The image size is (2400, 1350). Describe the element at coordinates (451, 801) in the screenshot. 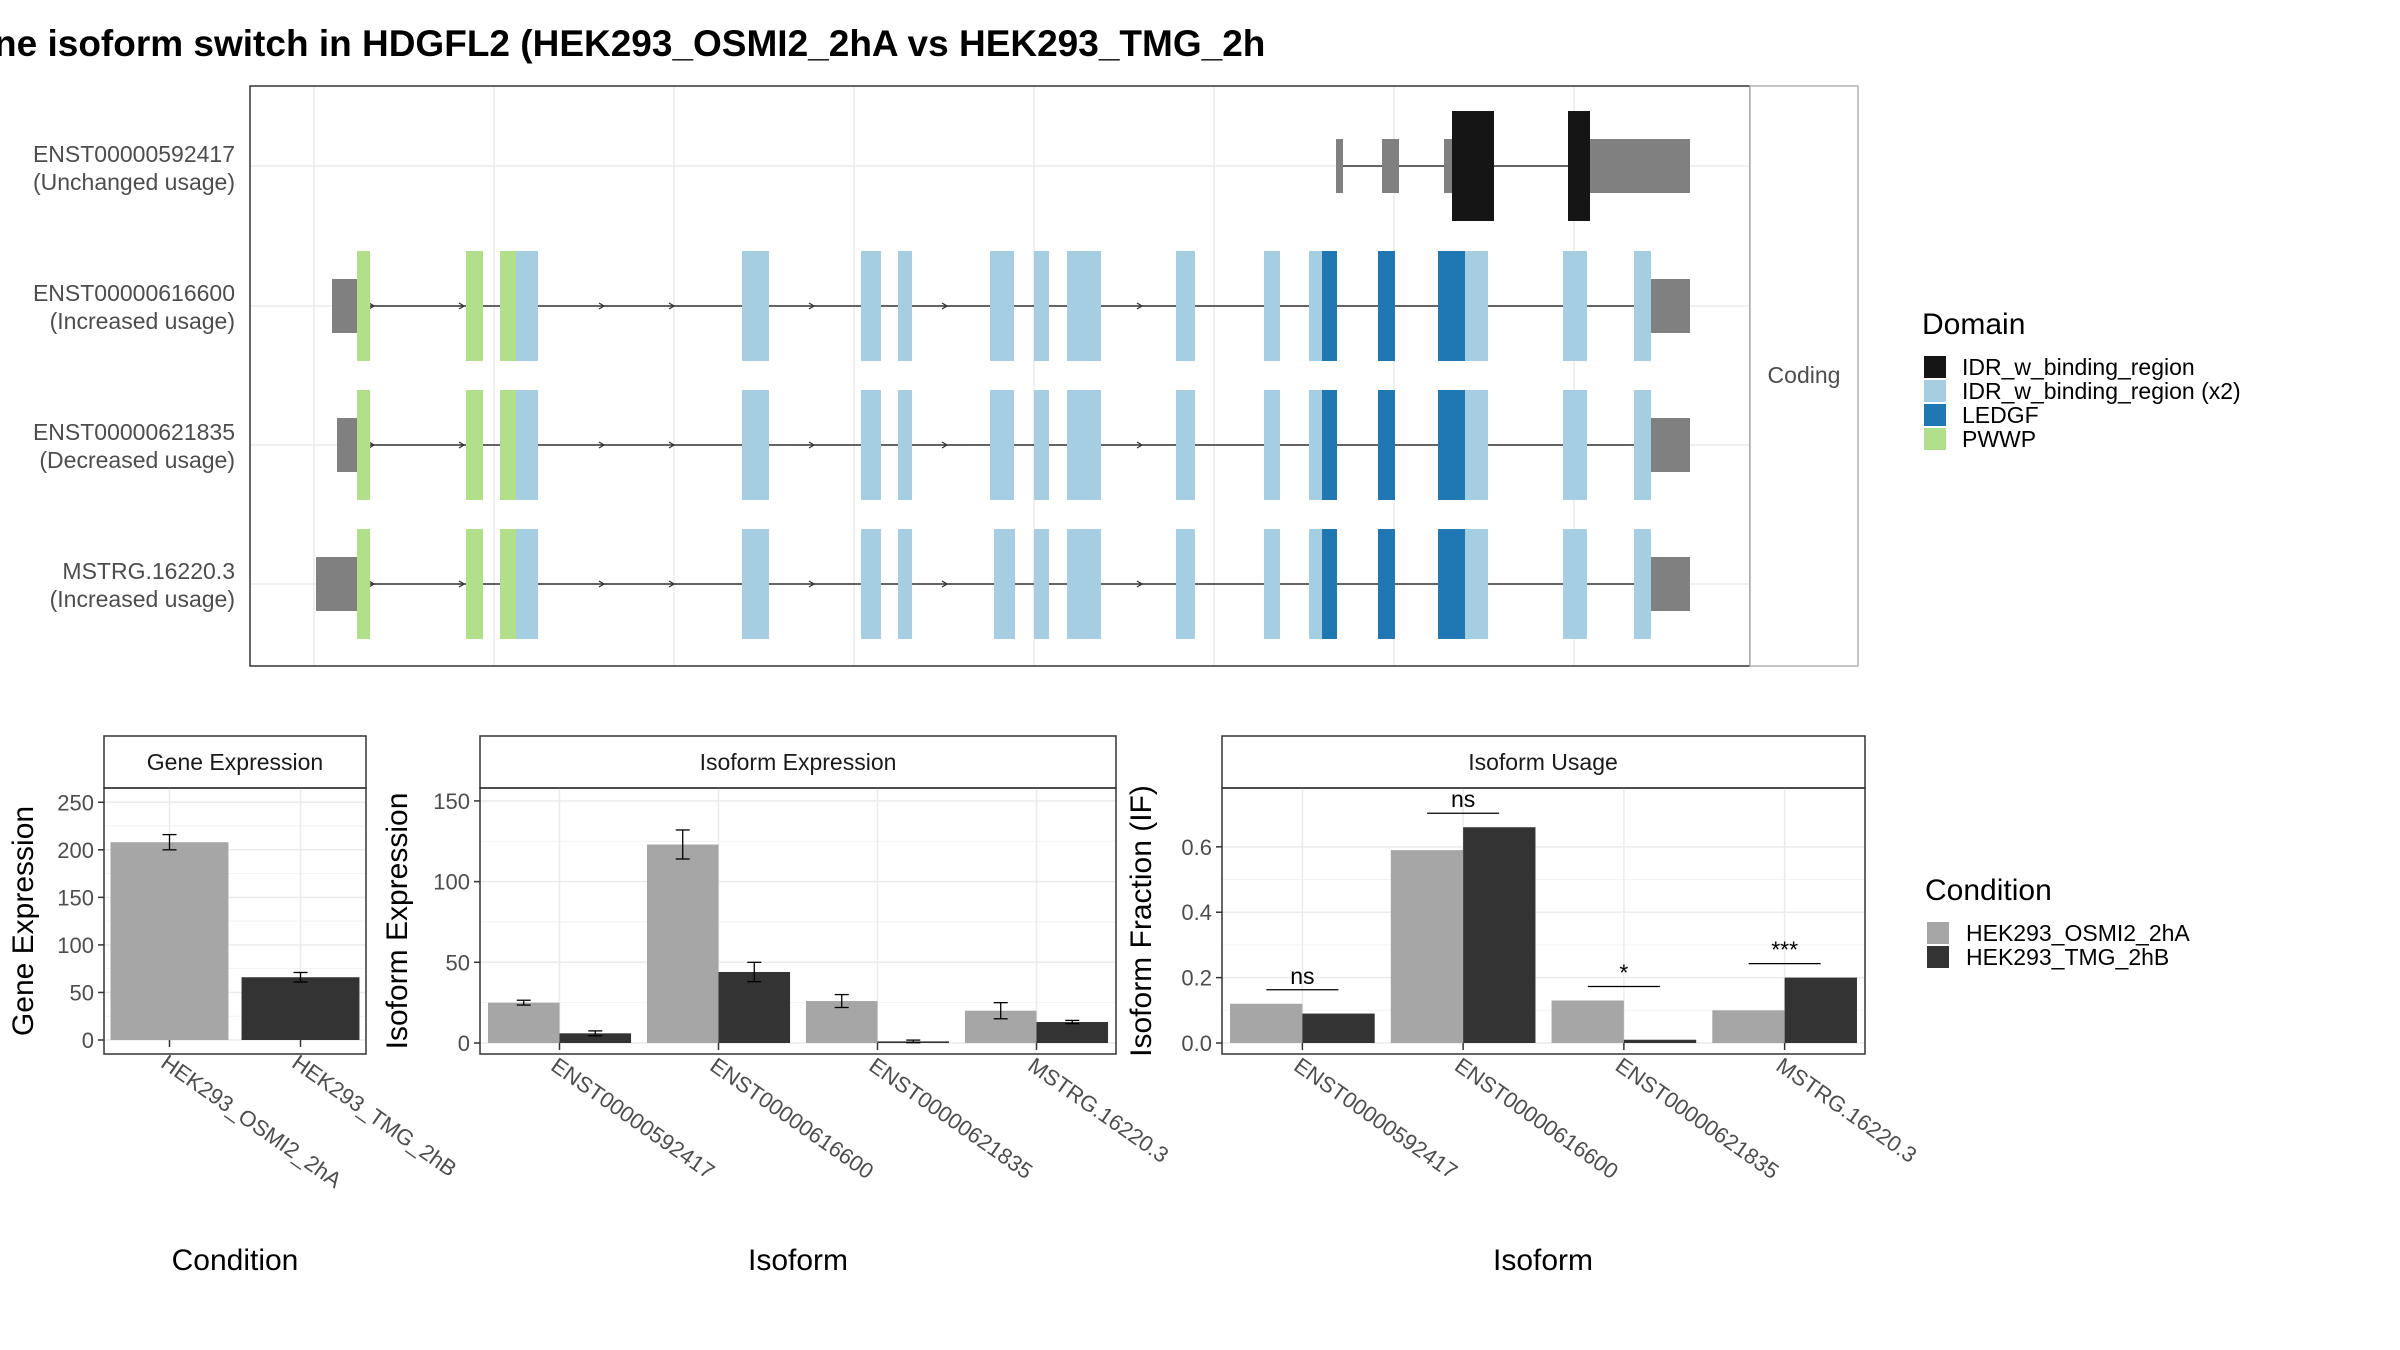

I see `y-tick-label: 150` at that location.